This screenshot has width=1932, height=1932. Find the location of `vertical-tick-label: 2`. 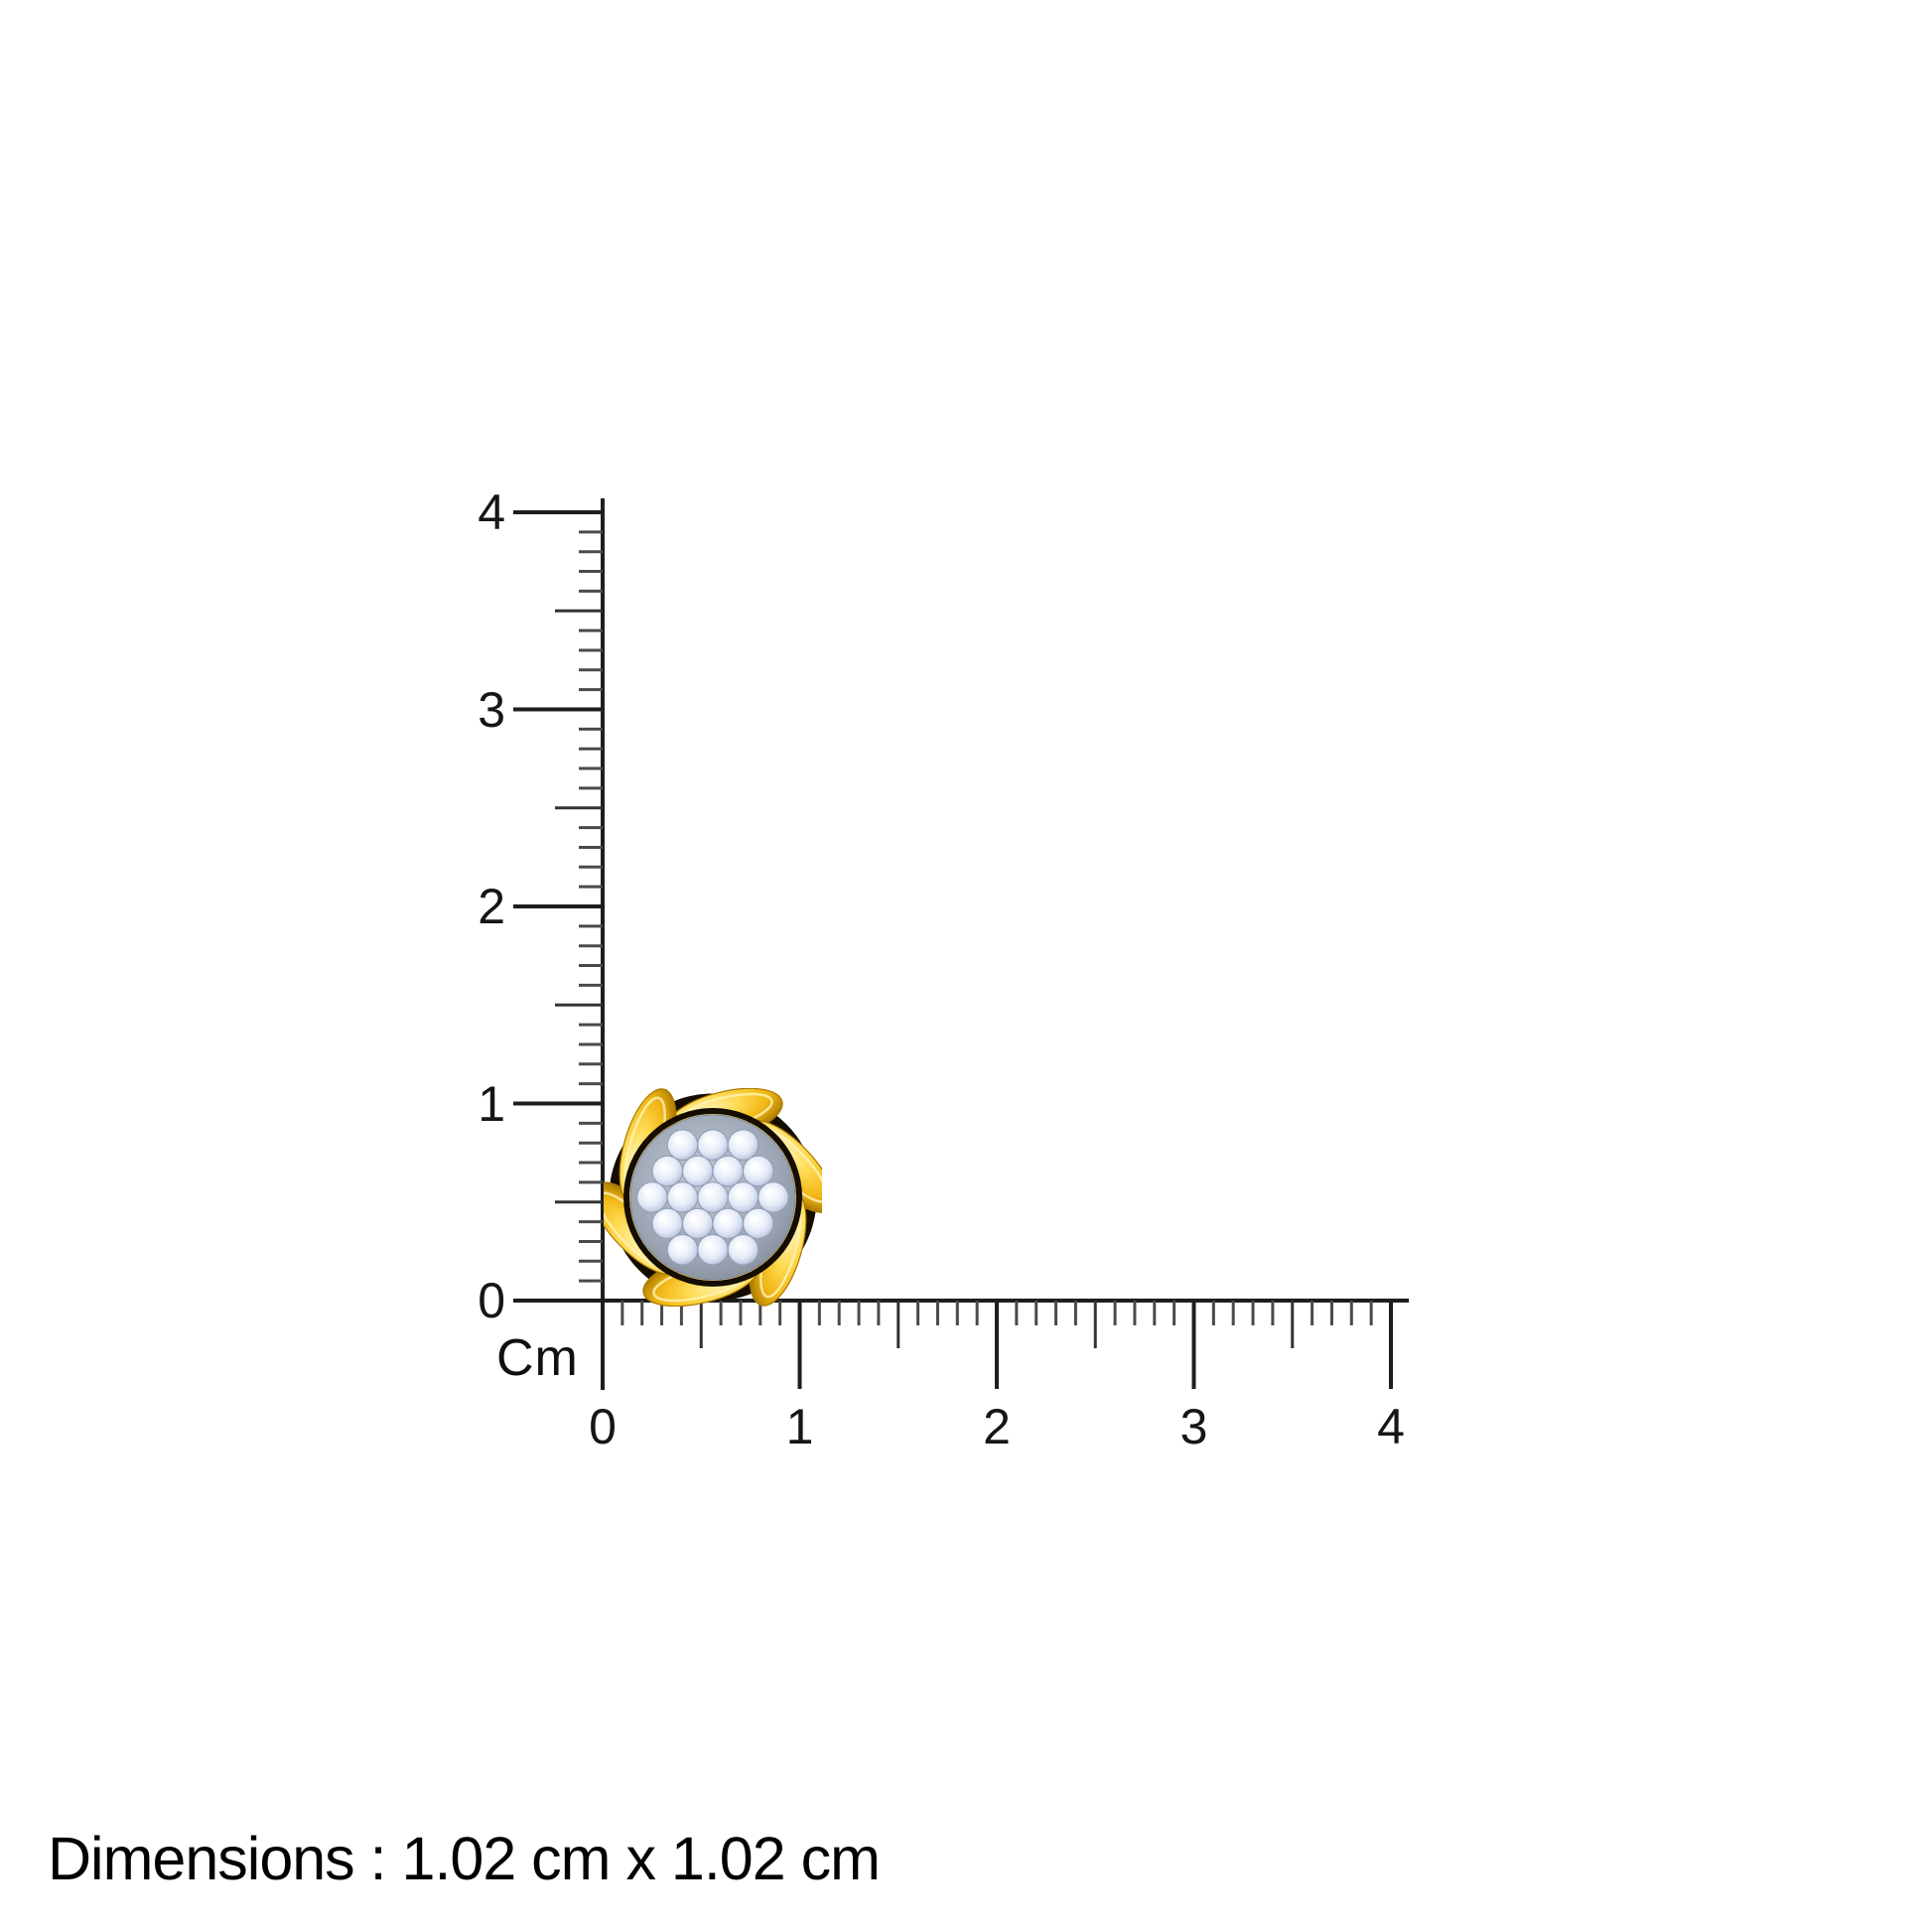

vertical-tick-label: 2 is located at coordinates (492, 906).